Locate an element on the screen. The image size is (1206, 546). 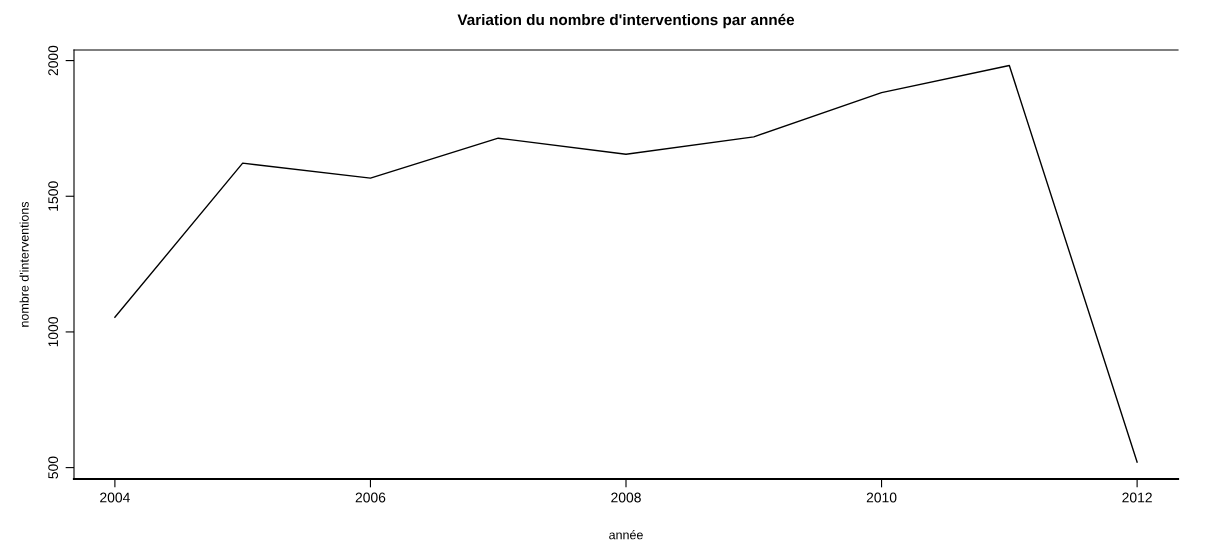
y-axis-title: nombre d'interventions is located at coordinates (24, 264).